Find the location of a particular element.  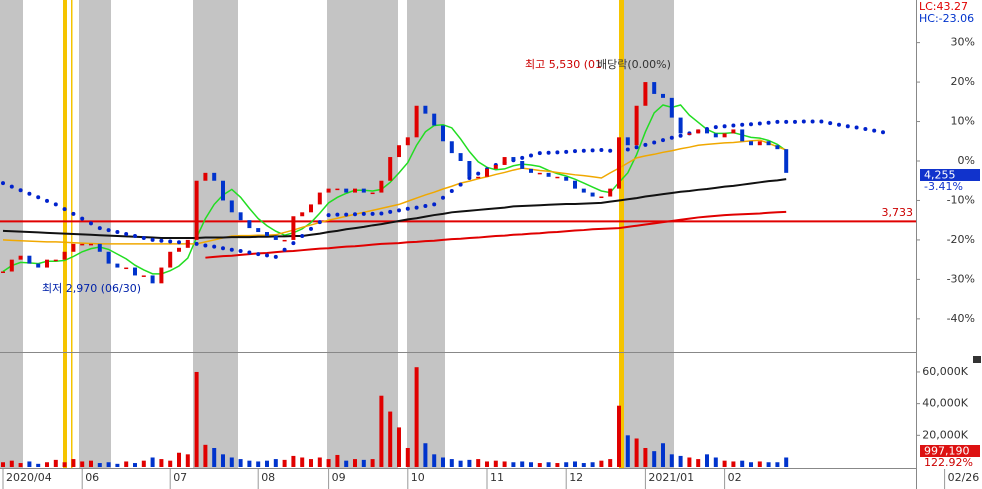

lc-label: LC:43.27 is located at coordinates (943, 6).